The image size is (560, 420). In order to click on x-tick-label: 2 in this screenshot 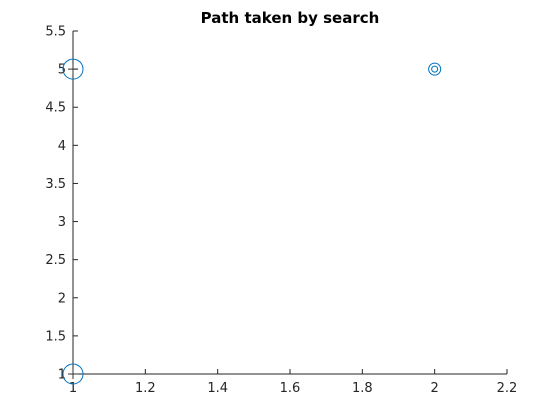, I will do `click(435, 388)`.